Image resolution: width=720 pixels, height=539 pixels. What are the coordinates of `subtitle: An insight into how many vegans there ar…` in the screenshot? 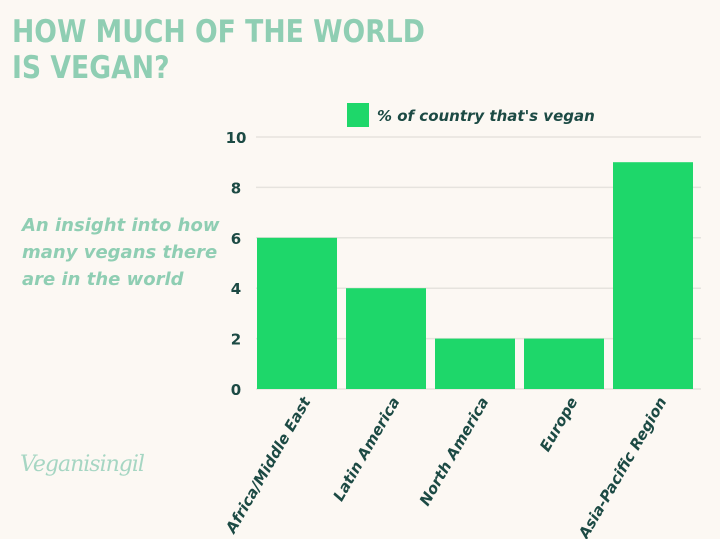 It's located at (121, 252).